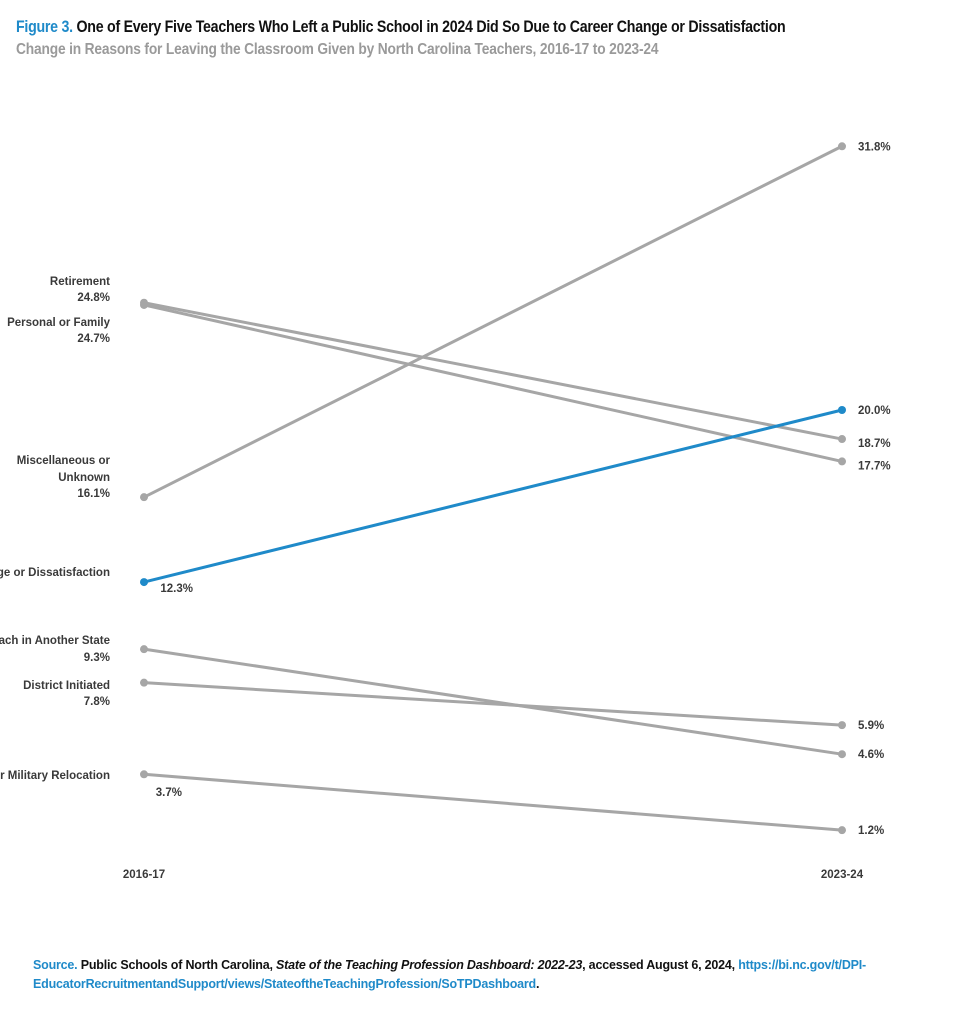 Image resolution: width=959 pixels, height=1024 pixels. Describe the element at coordinates (658, 965) in the screenshot. I see `source-text-2: , accessed August 6, 2024,` at that location.